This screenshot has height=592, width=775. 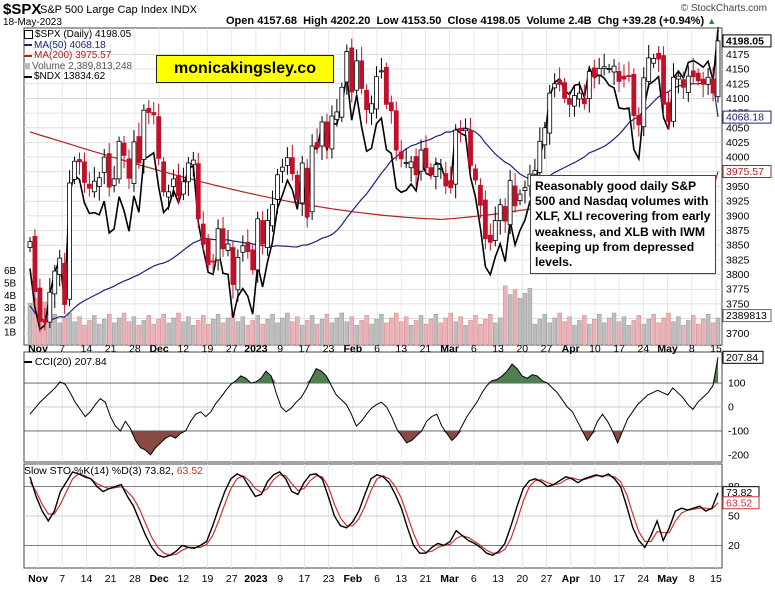 I want to click on volume-label: Volume, so click(x=546, y=21).